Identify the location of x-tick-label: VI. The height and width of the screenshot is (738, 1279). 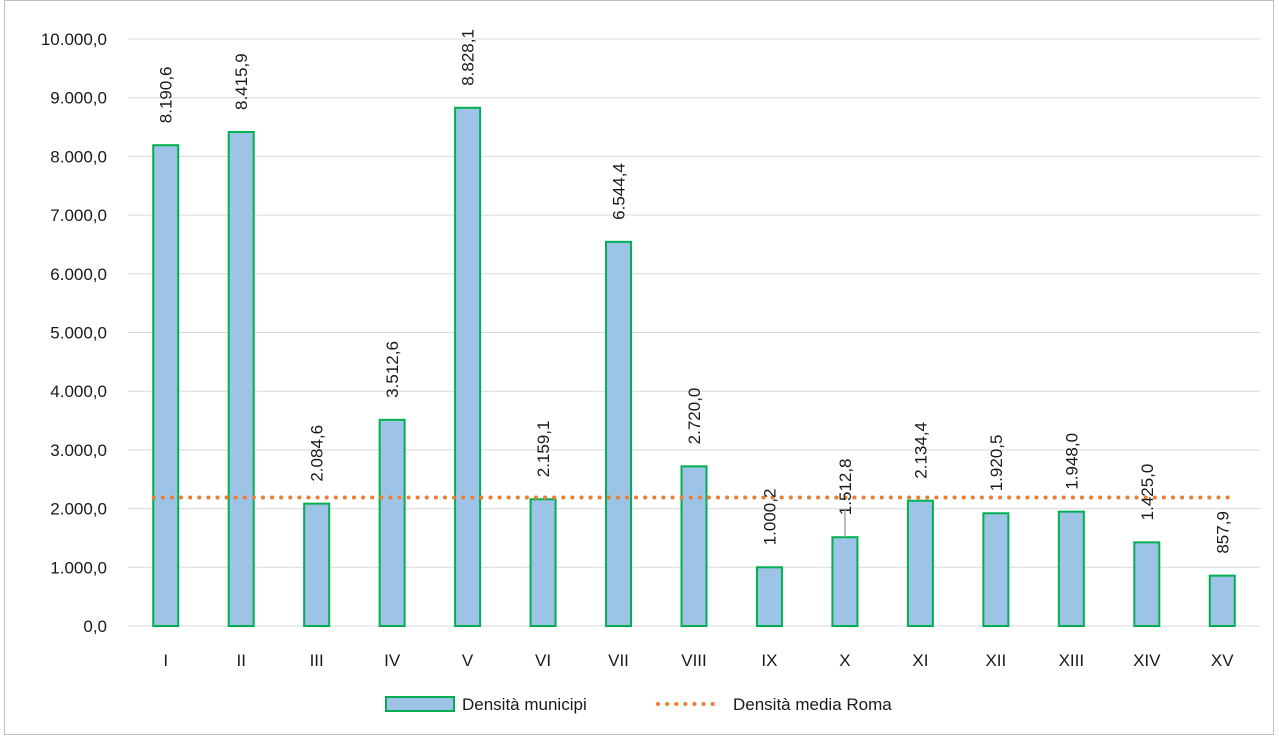
(543, 660).